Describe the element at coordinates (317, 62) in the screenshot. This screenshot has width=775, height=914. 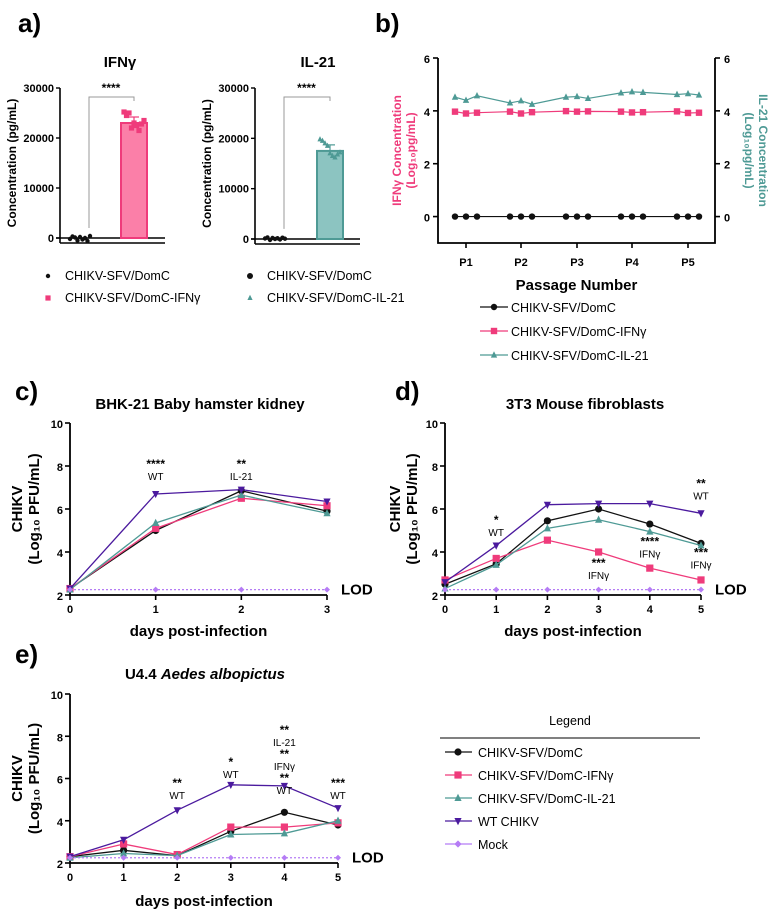
I see `chart-title: IL-21` at that location.